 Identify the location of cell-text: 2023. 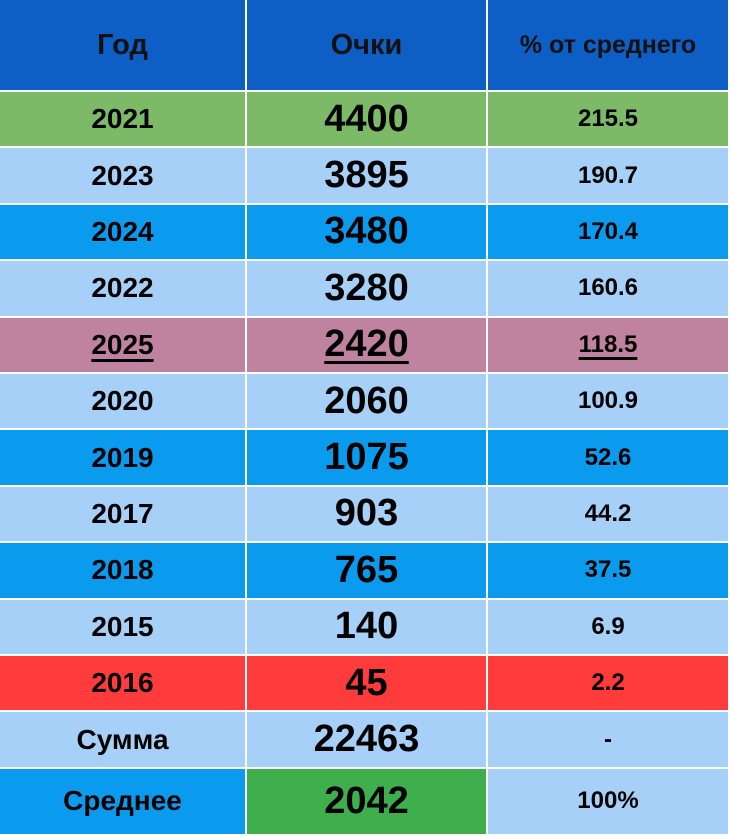
(122, 175).